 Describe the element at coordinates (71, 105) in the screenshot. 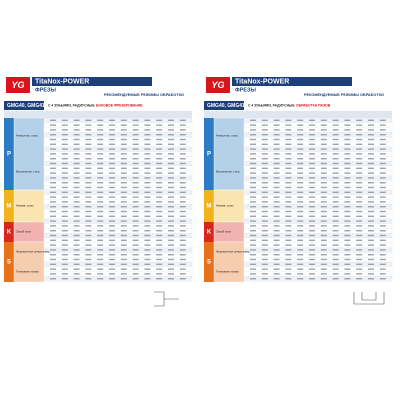

I see `subtitle: С 4 ЗУБЬЯМИ, РАДИУСНЫЕ` at that location.